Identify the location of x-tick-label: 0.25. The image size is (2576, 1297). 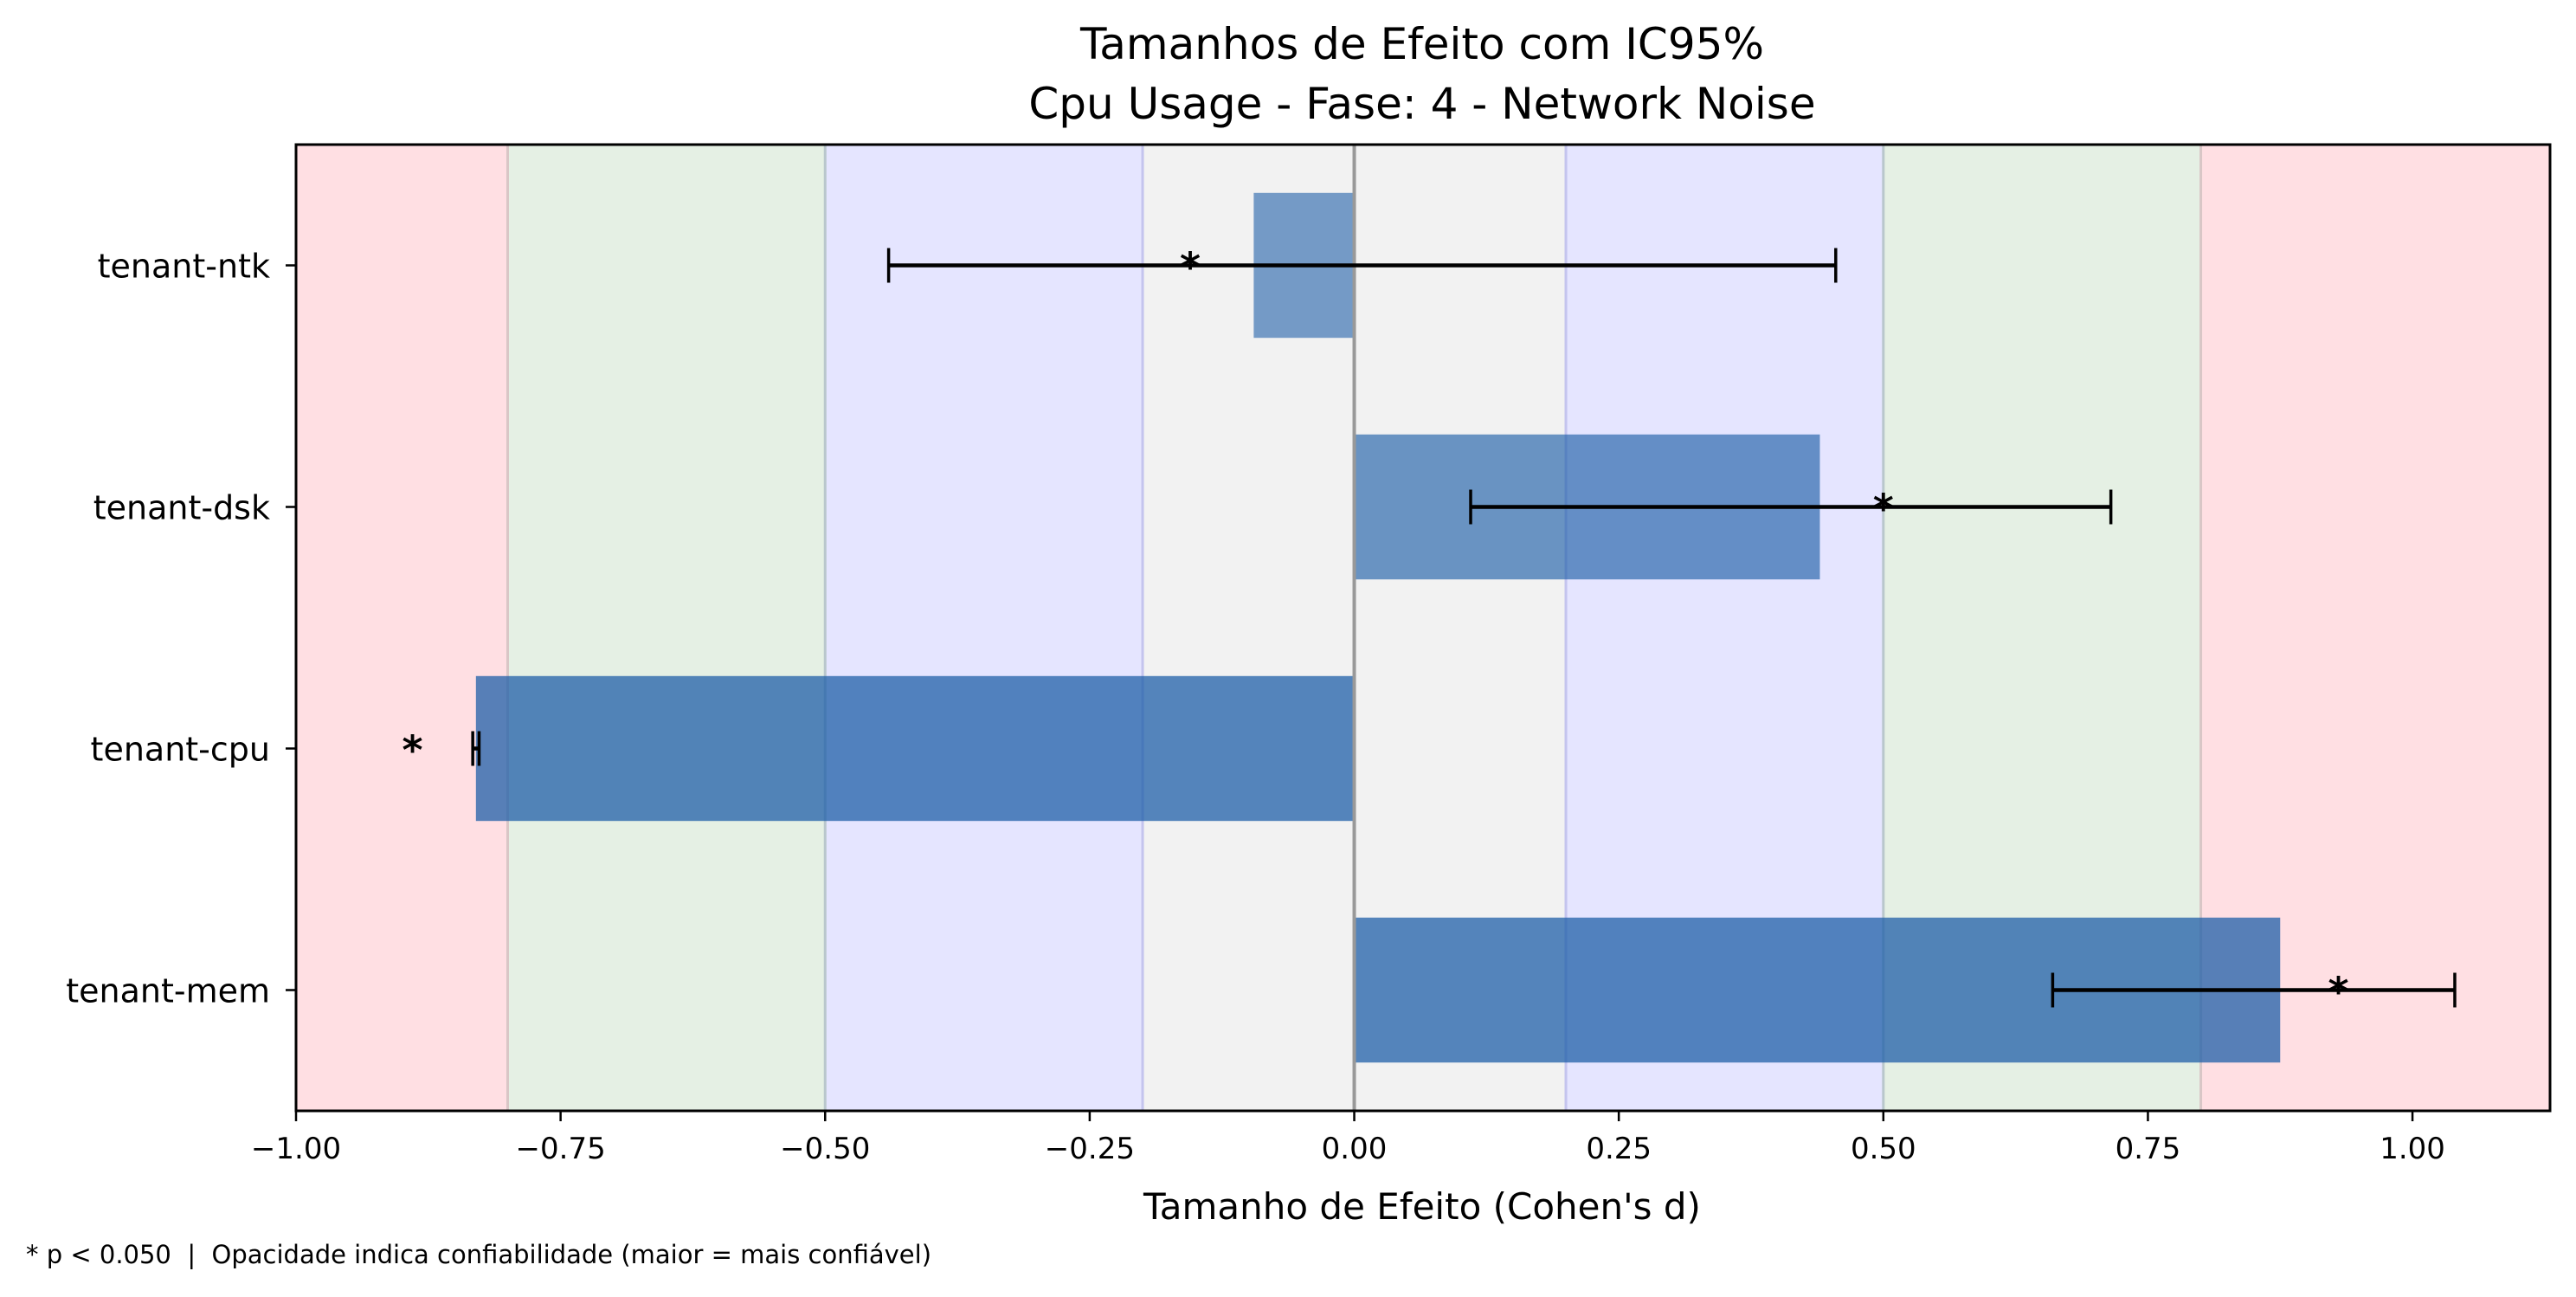
(1619, 1149).